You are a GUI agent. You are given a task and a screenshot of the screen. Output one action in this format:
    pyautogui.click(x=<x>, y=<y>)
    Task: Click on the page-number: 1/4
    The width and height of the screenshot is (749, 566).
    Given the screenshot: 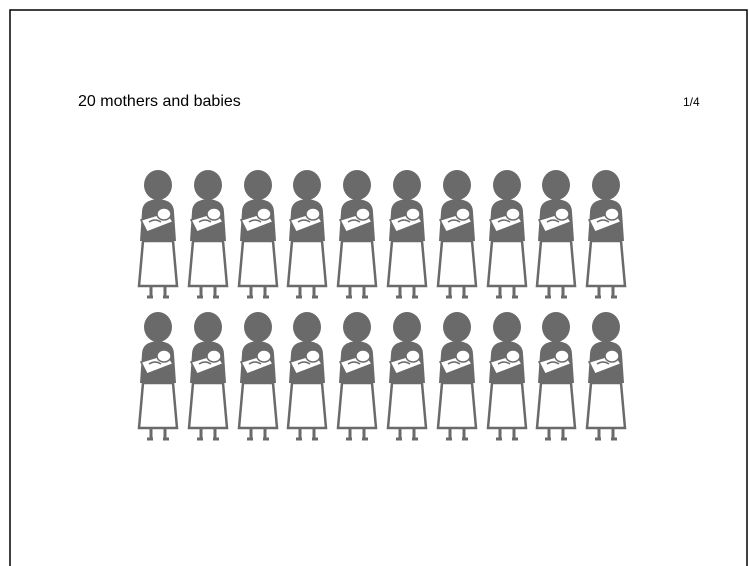 What is the action you would take?
    pyautogui.click(x=691, y=102)
    